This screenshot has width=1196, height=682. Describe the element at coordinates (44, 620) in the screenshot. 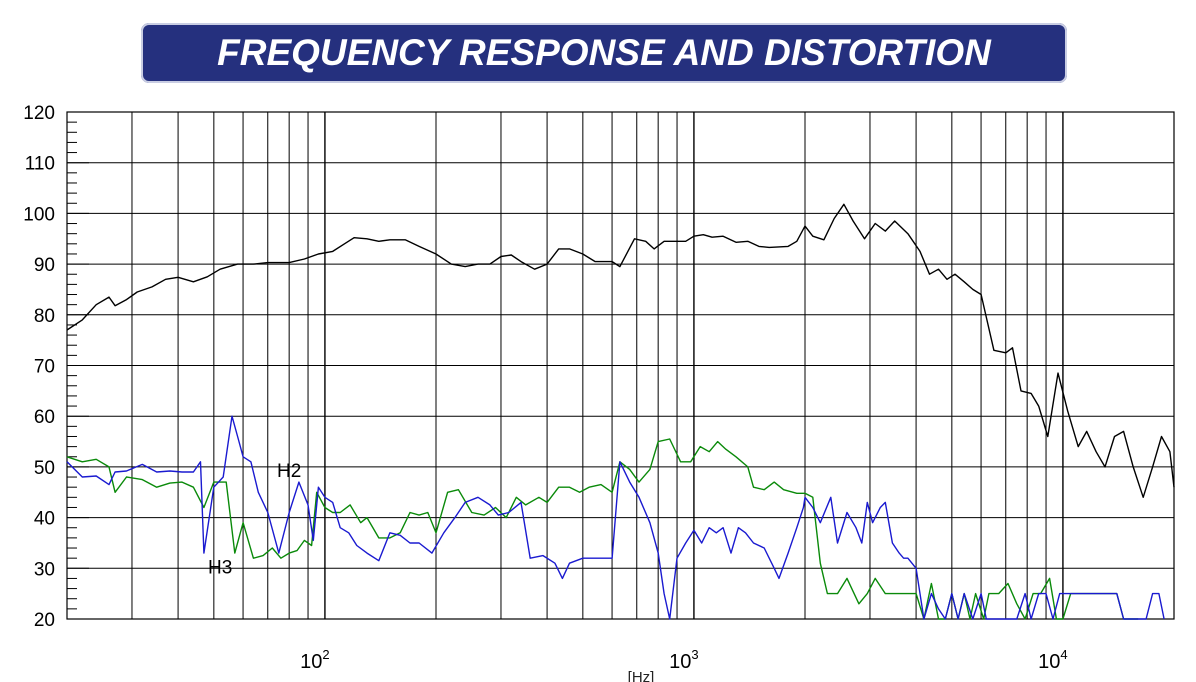

I see `y-tick-label: 20` at that location.